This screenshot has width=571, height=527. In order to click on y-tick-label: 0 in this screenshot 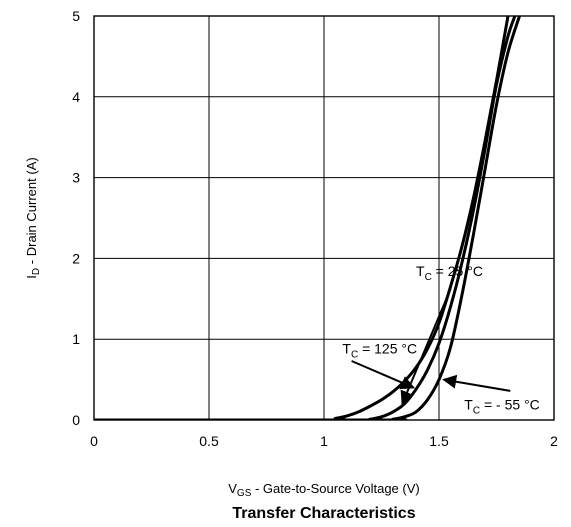, I will do `click(76, 420)`.